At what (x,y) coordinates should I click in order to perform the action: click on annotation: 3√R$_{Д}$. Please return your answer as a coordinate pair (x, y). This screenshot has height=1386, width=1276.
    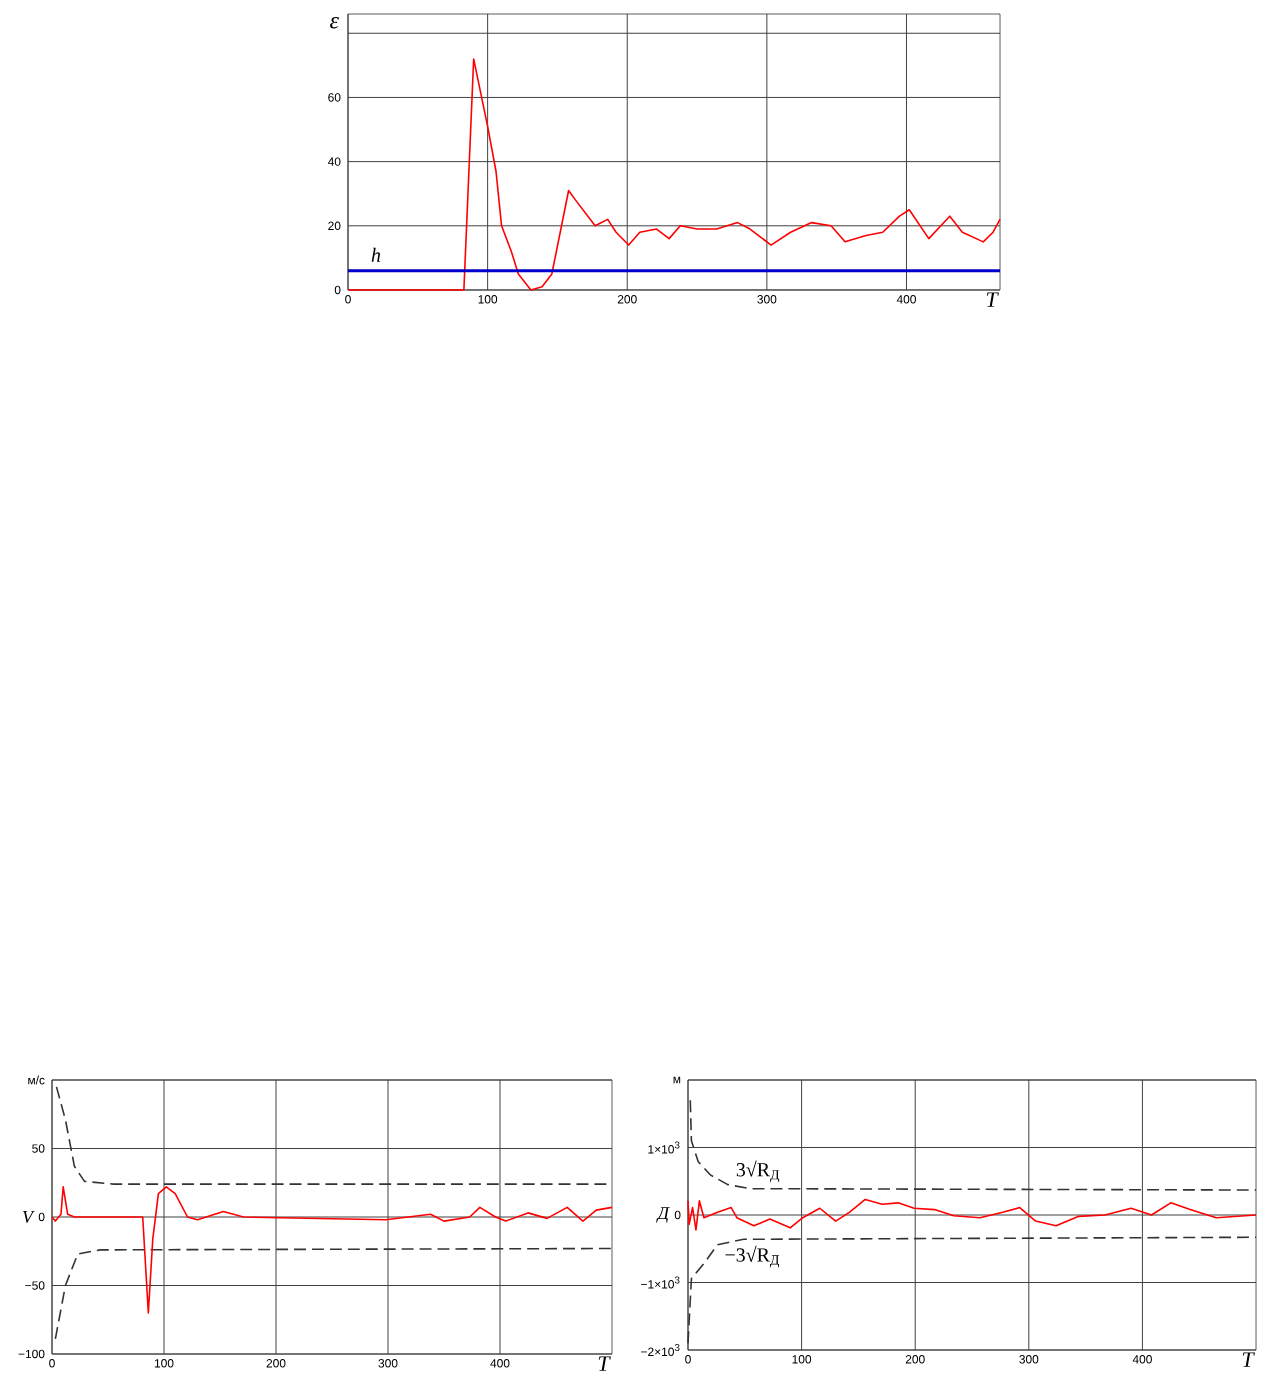
    Looking at the image, I should click on (758, 1171).